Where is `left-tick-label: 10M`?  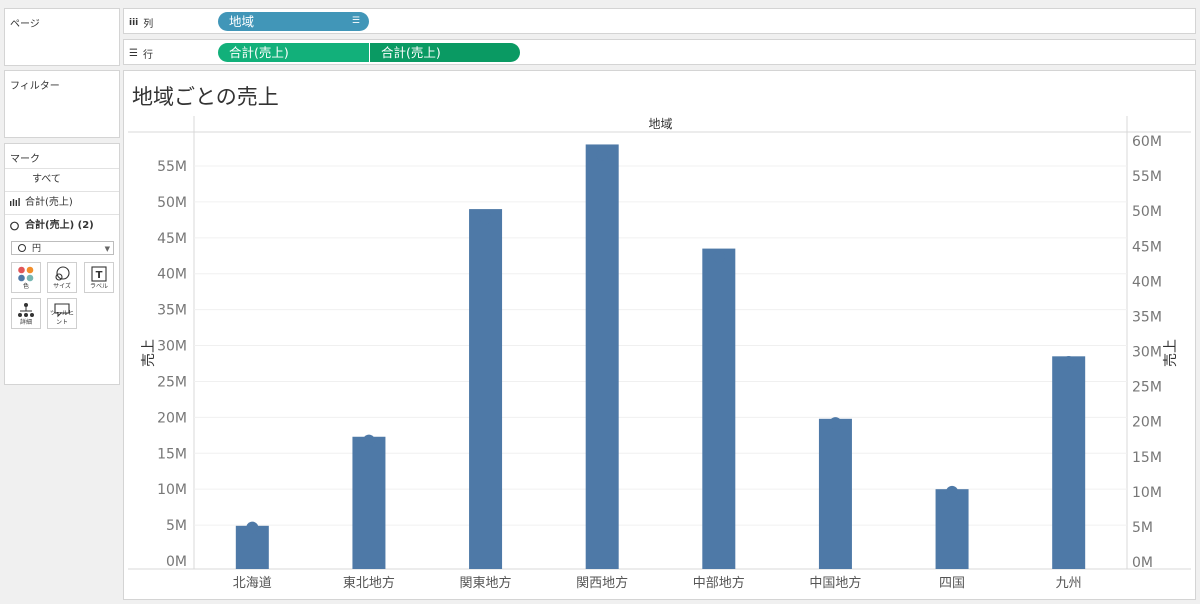 left-tick-label: 10M is located at coordinates (172, 490).